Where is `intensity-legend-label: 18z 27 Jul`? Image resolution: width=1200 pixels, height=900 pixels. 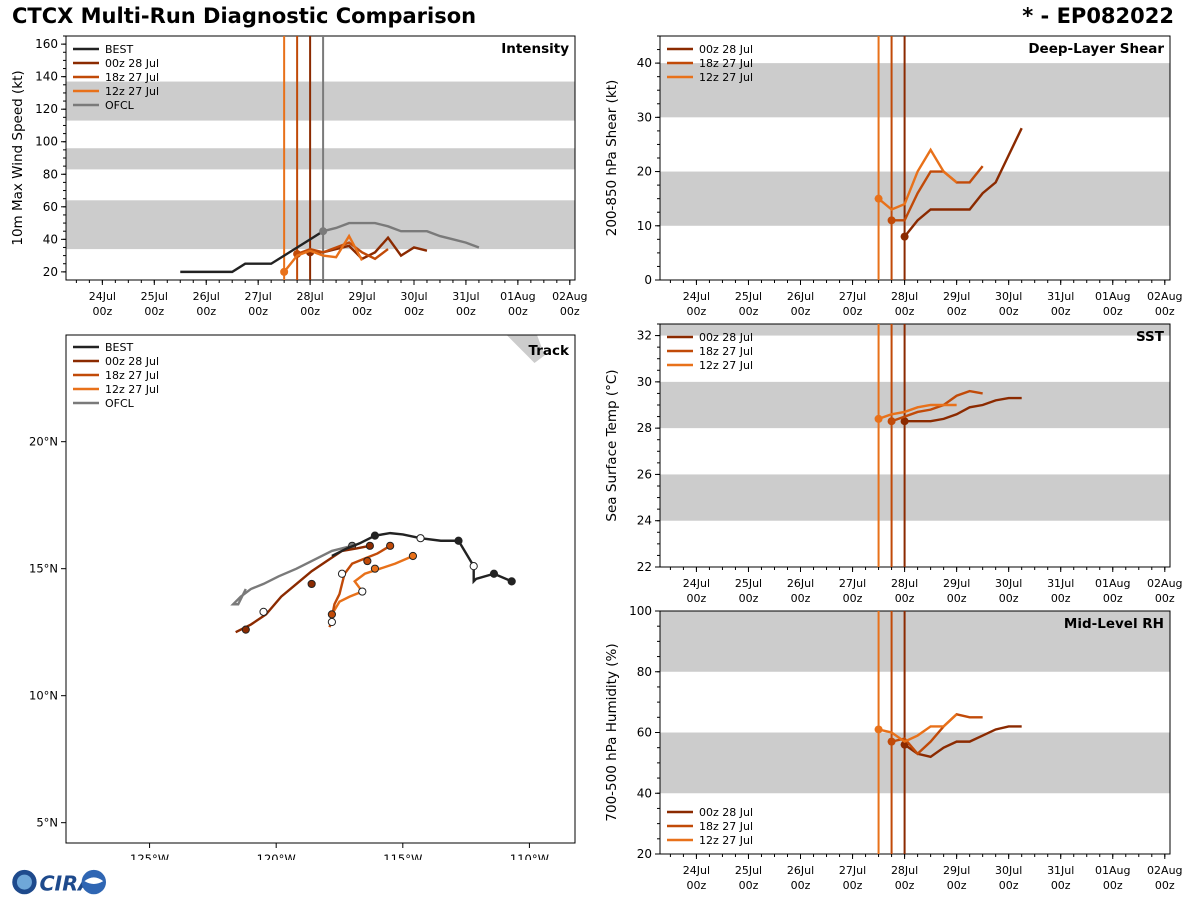
intensity-legend-label: 18z 27 Jul is located at coordinates (132, 77).